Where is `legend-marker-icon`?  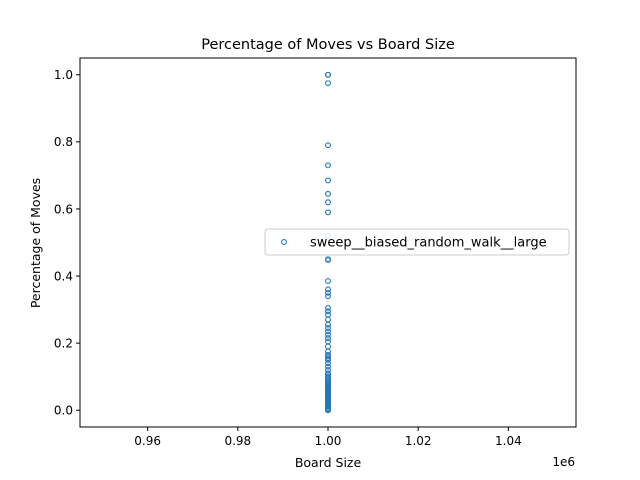
legend-marker-icon is located at coordinates (284, 242).